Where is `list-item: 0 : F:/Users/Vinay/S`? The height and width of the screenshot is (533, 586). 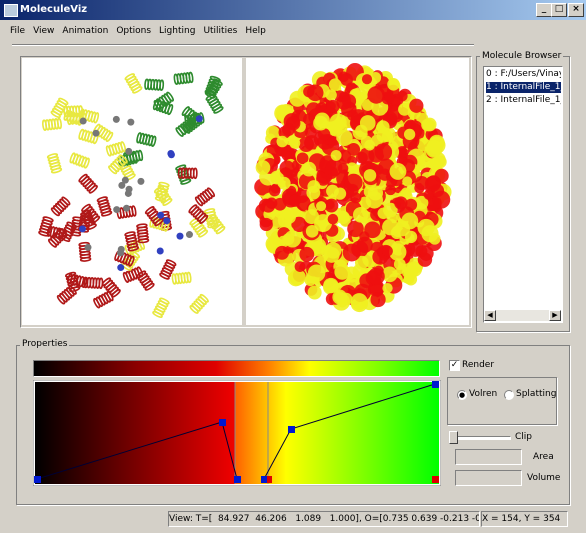
list-item: 0 : F:/Users/Vinay/S is located at coordinates (523, 74).